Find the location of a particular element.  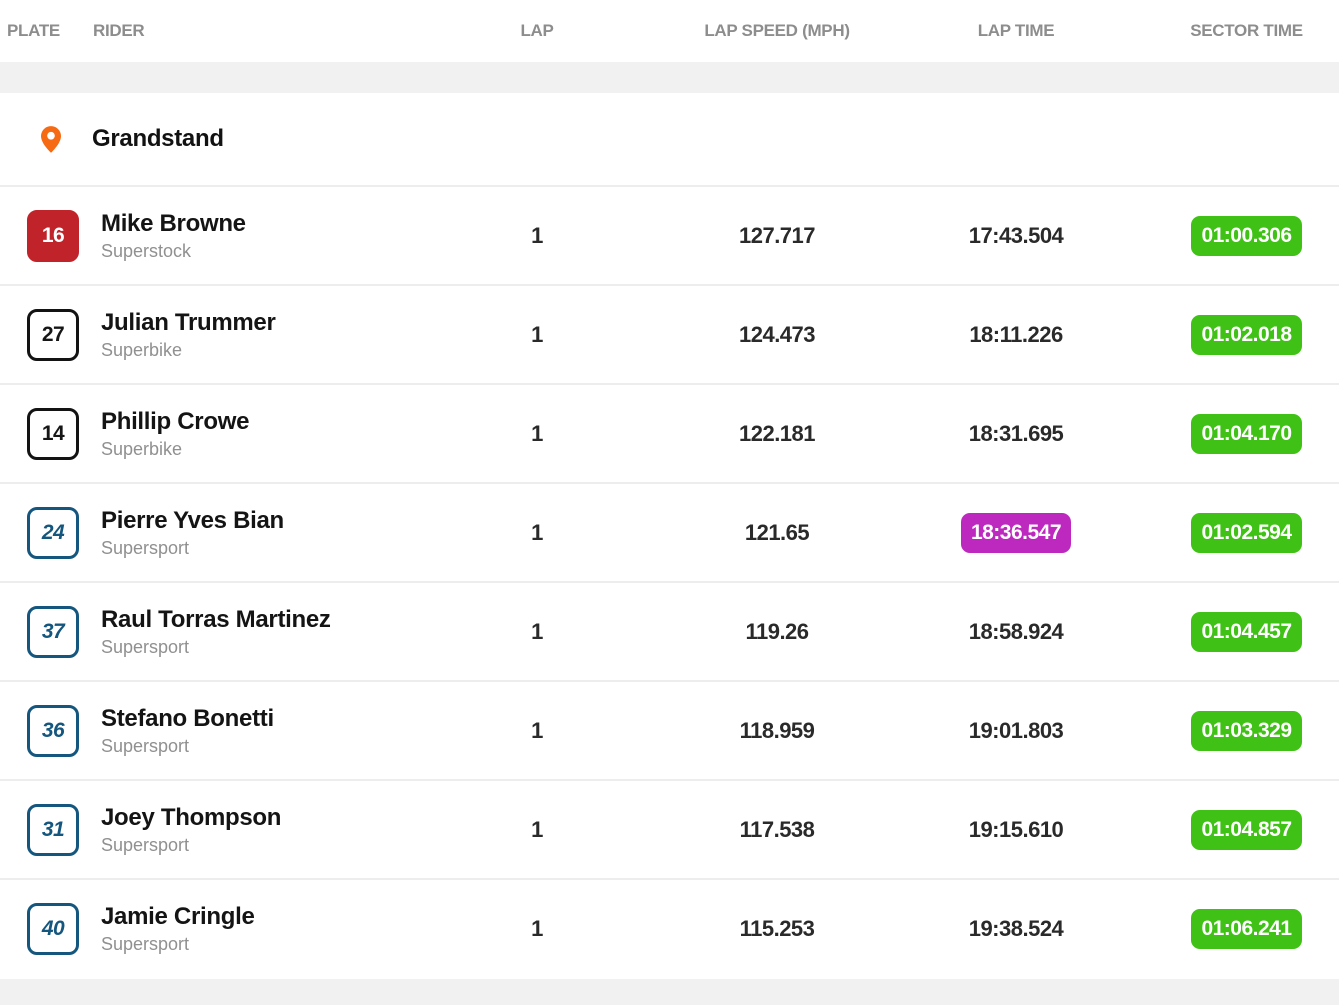

lap-speed-value: 124.473 is located at coordinates (777, 334).